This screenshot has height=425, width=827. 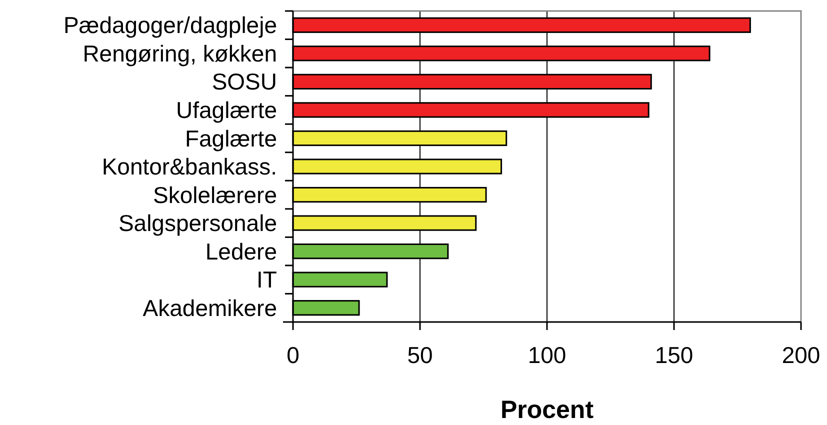 What do you see at coordinates (189, 167) in the screenshot?
I see `y-tick-label: Kontor&bankass.` at bounding box center [189, 167].